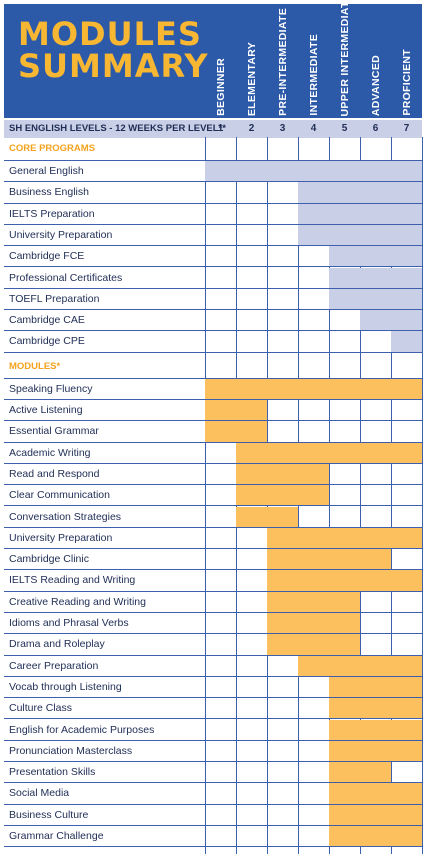  Describe the element at coordinates (344, 128) in the screenshot. I see `level-number-5: 5` at that location.